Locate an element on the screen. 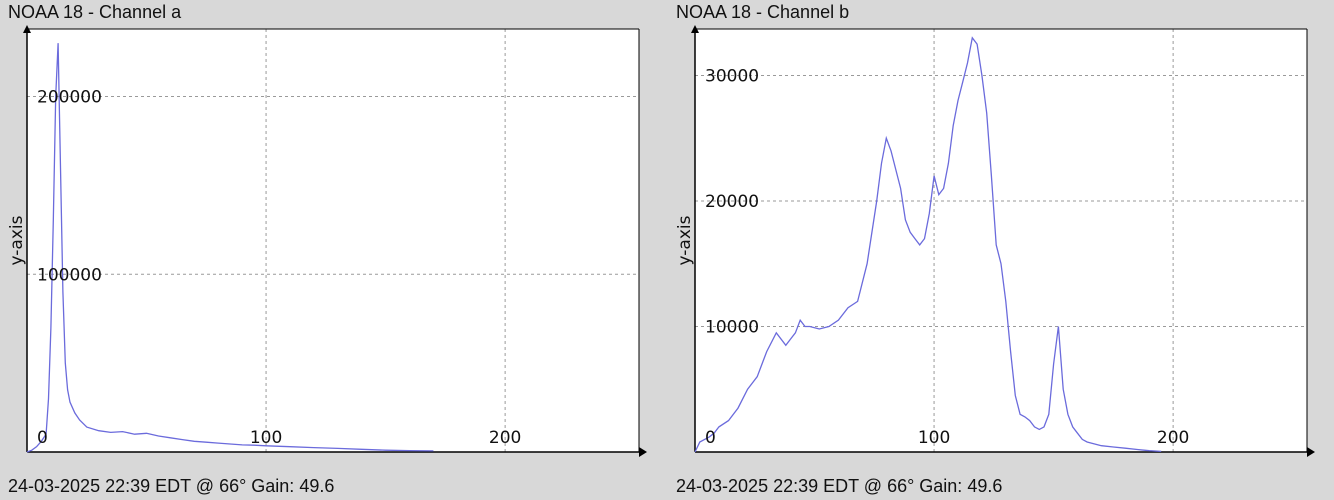 This screenshot has width=1334, height=500. y-tick-label: 30000 is located at coordinates (732, 76).